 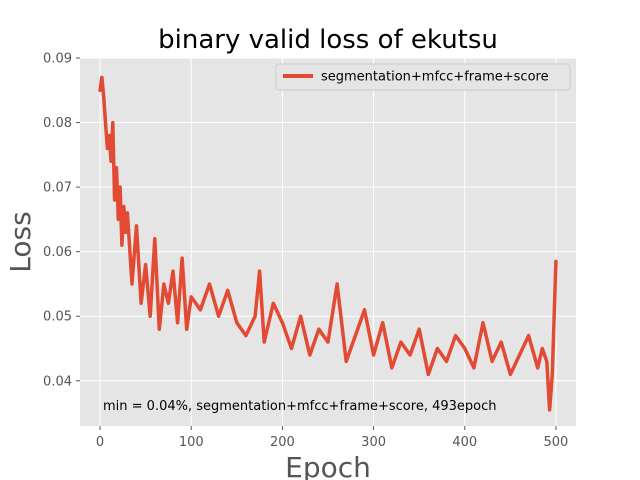 I want to click on chart-title: binary valid loss of ekutsu, so click(x=328, y=40).